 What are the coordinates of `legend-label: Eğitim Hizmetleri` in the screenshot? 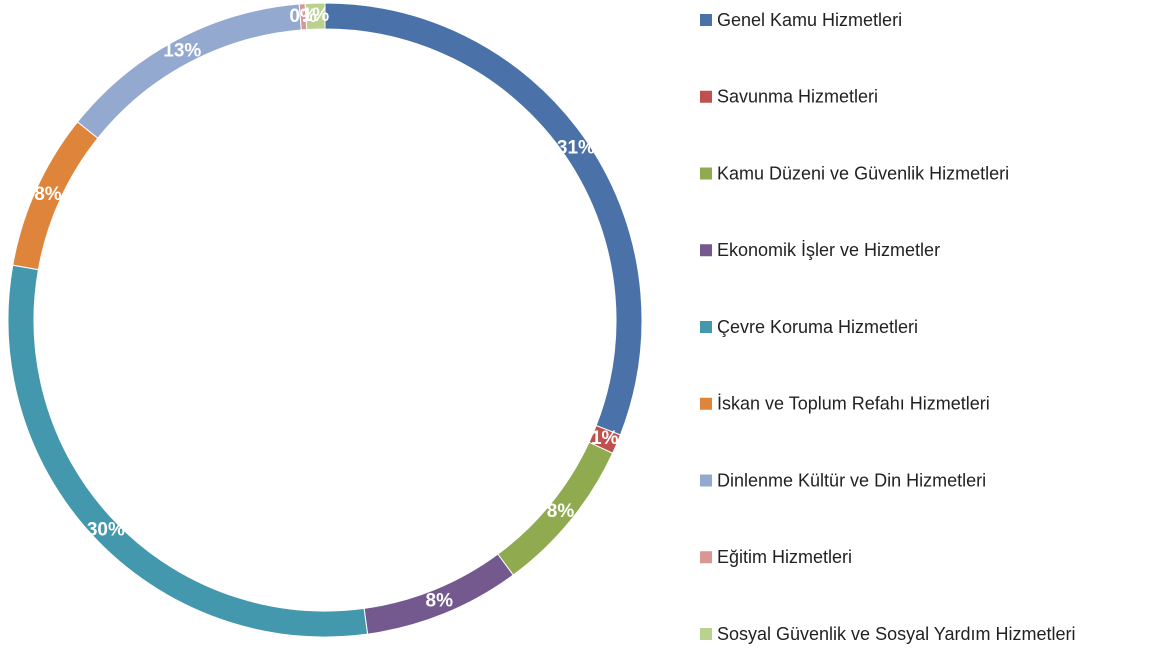 It's located at (784, 557).